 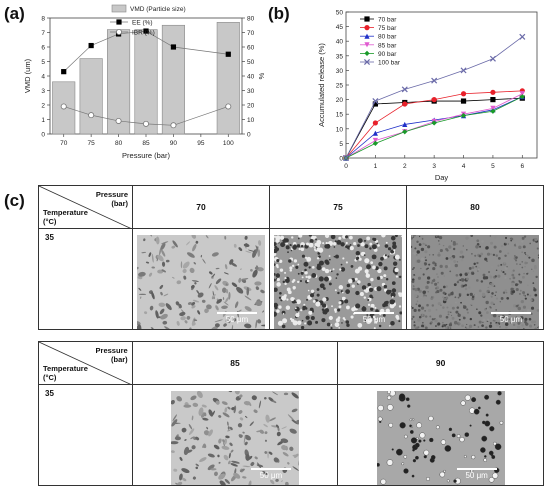 What do you see at coordinates (85, 207) in the screenshot?
I see `corner-cell: Pressure (bar) Temperature (°C)` at bounding box center [85, 207].